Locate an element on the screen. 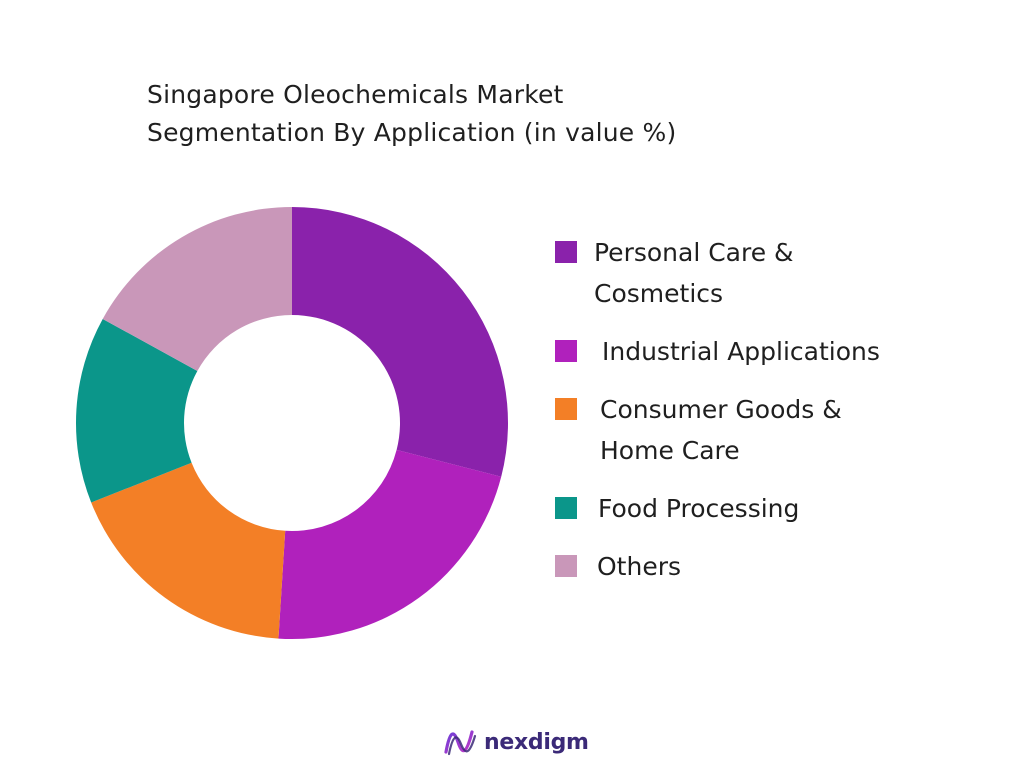 This screenshot has width=1024, height=768. chart-title-line-1: Singapore Oleochemicals Market is located at coordinates (355, 94).